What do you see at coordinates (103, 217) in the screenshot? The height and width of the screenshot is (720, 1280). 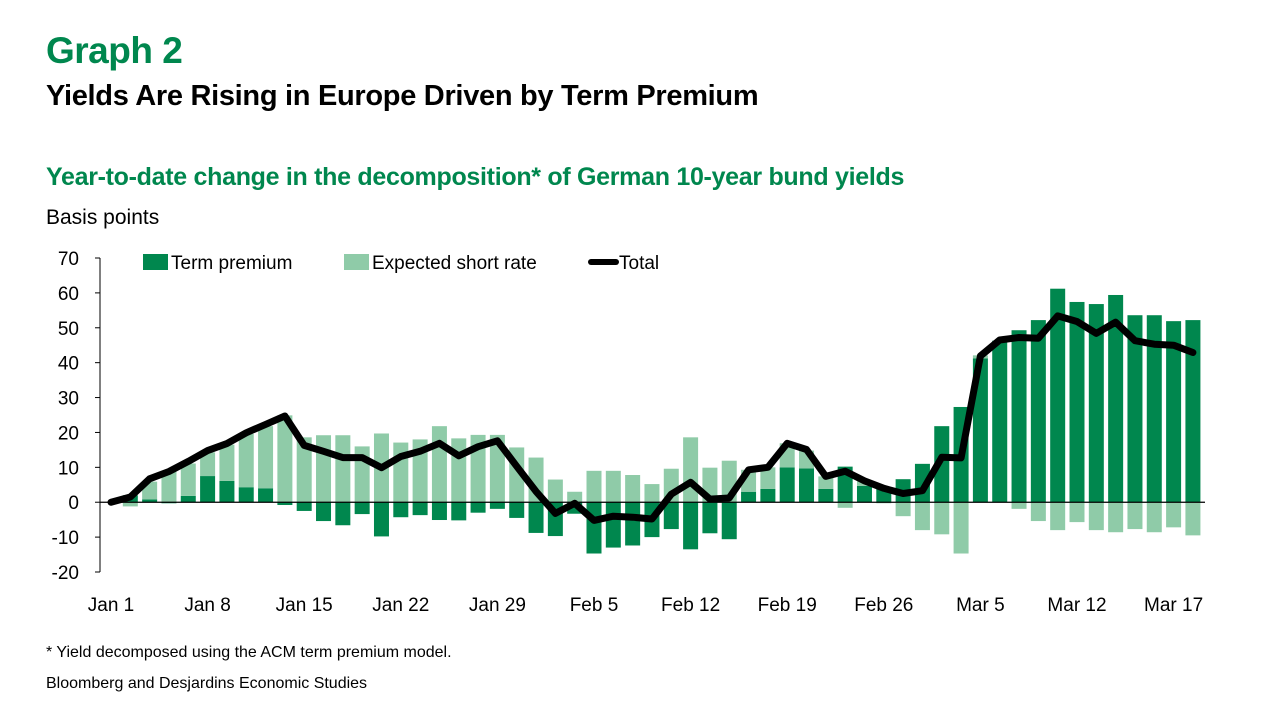 I see `y-axis-label: Basis points` at bounding box center [103, 217].